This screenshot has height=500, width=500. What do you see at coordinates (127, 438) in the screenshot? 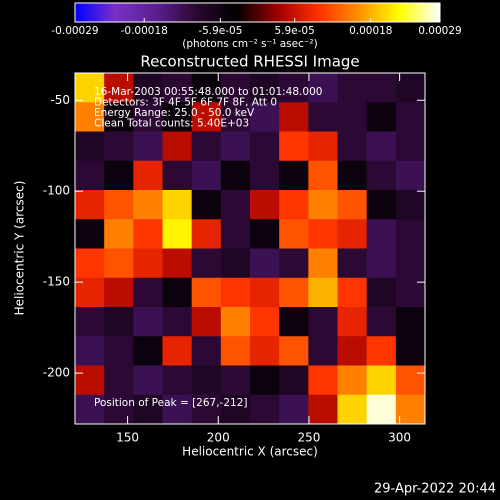
I see `x-tick-label: 150` at bounding box center [127, 438].